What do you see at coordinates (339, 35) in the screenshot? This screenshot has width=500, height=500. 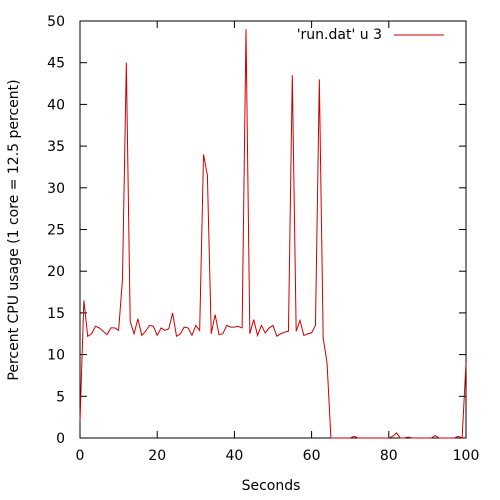 I see `legend-label: 'run.dat' u 3` at bounding box center [339, 35].